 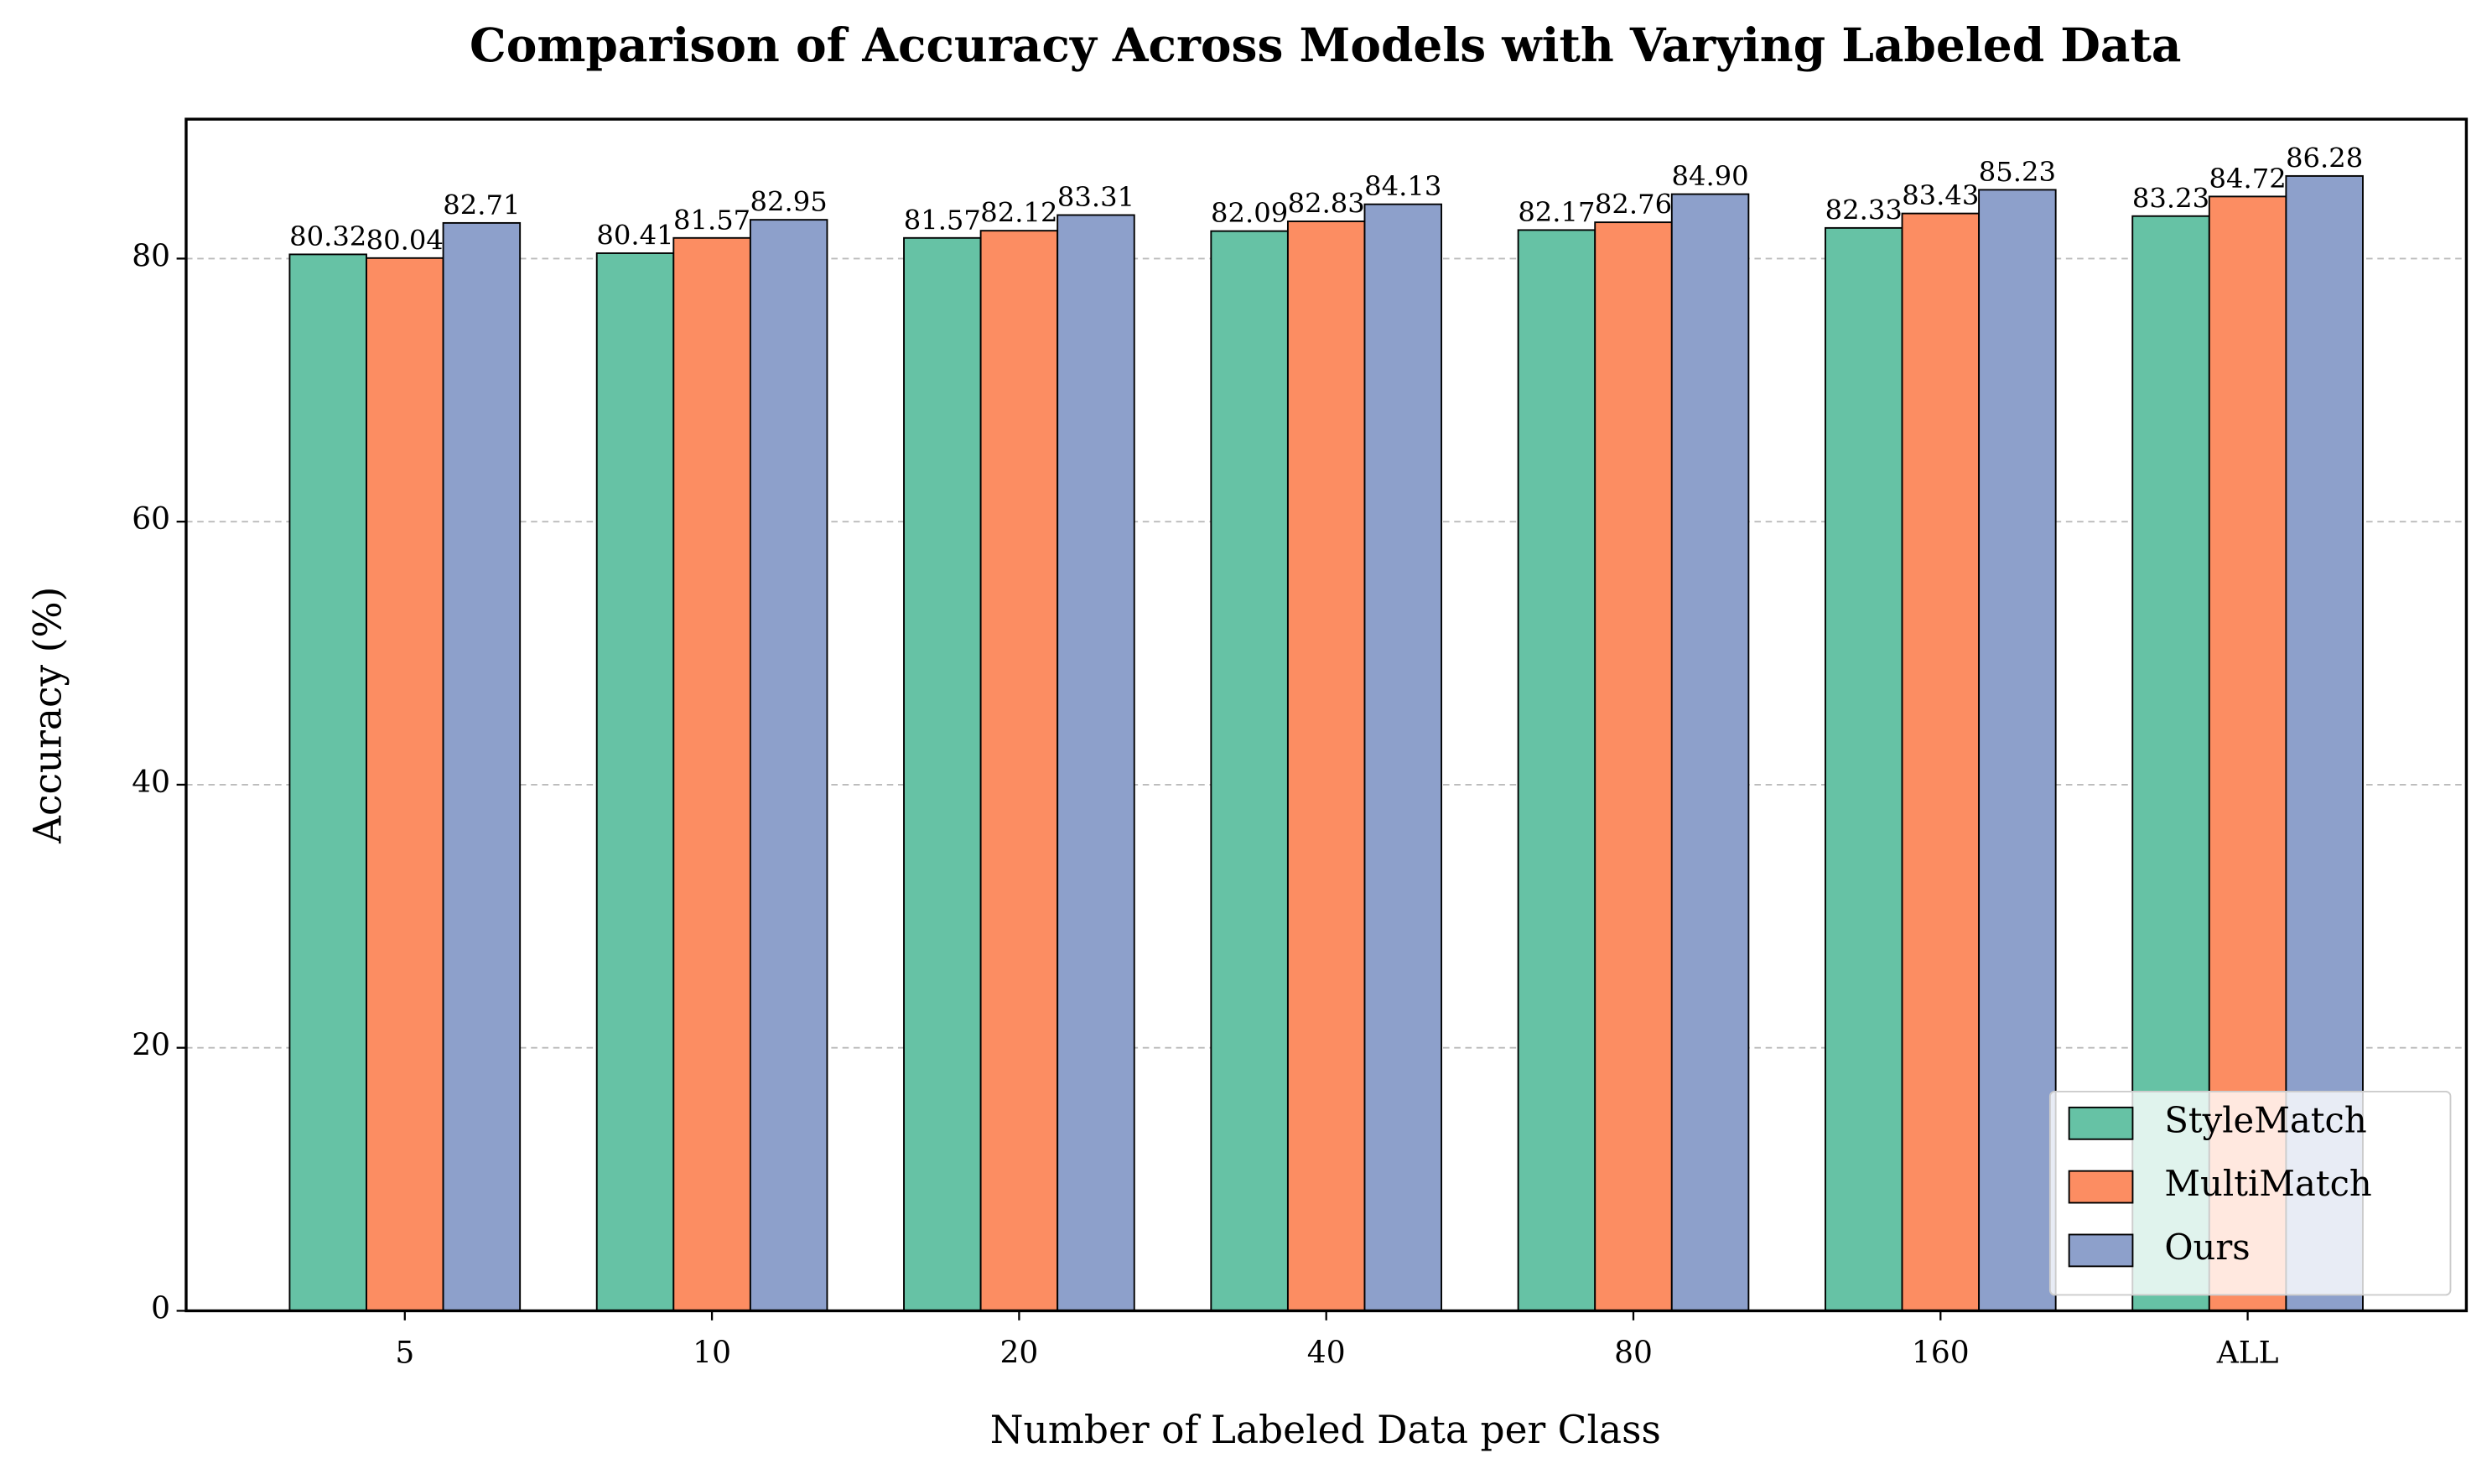 I want to click on x-tick-label: 80, so click(x=1633, y=1353).